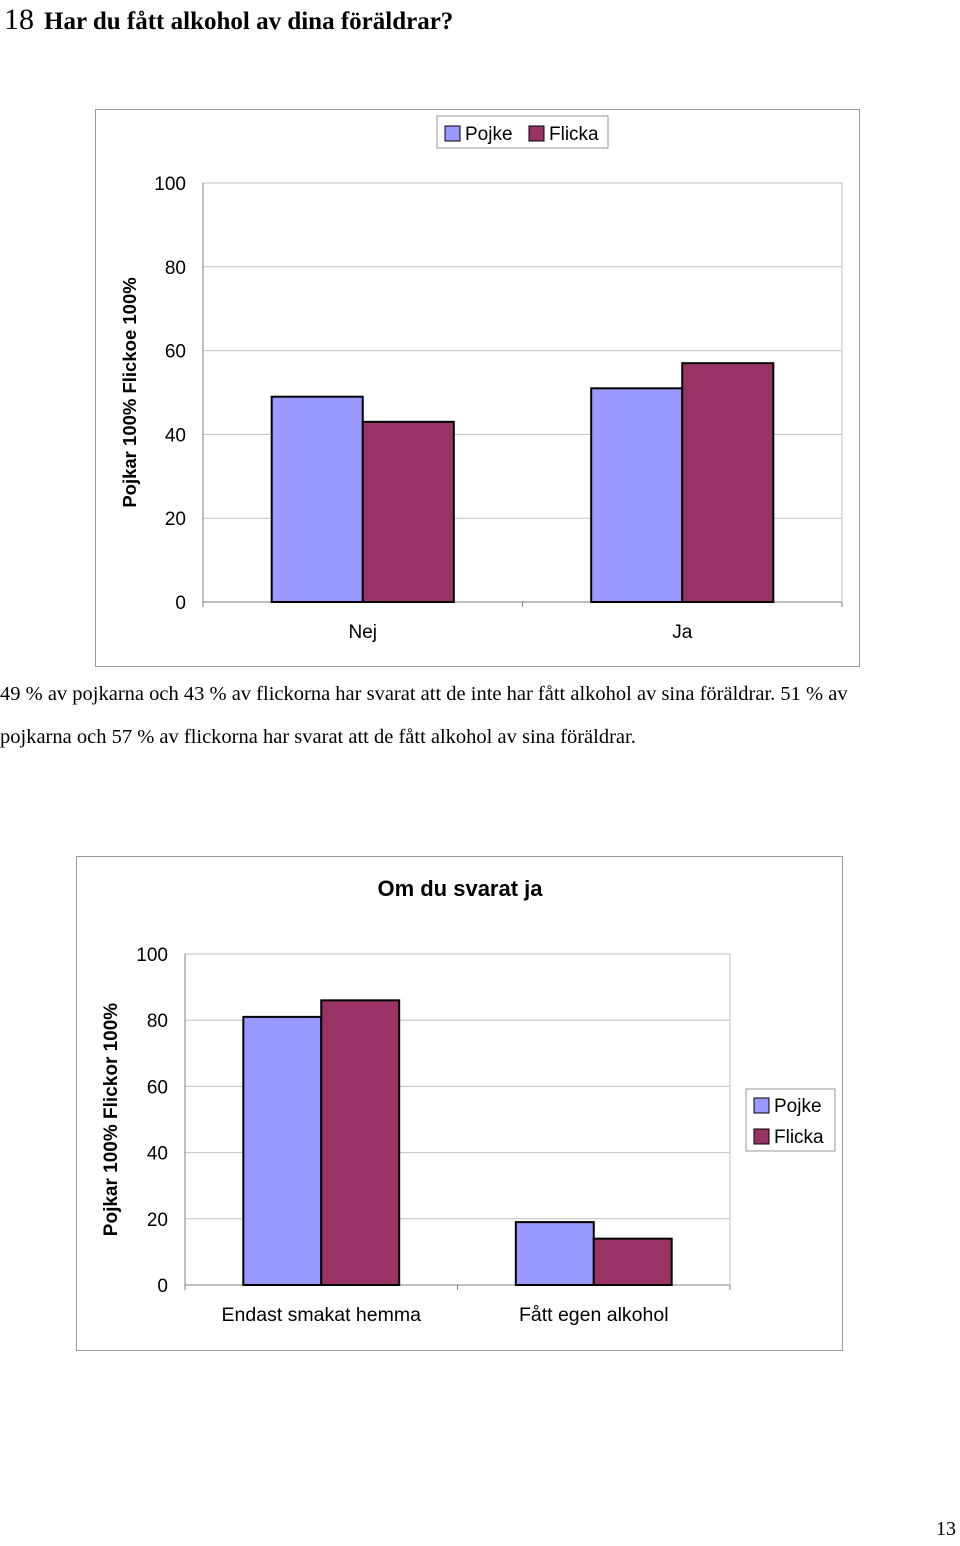 This screenshot has width=960, height=1546. Describe the element at coordinates (322, 1315) in the screenshot. I see `x-category-label: Endast smakat hemma` at that location.